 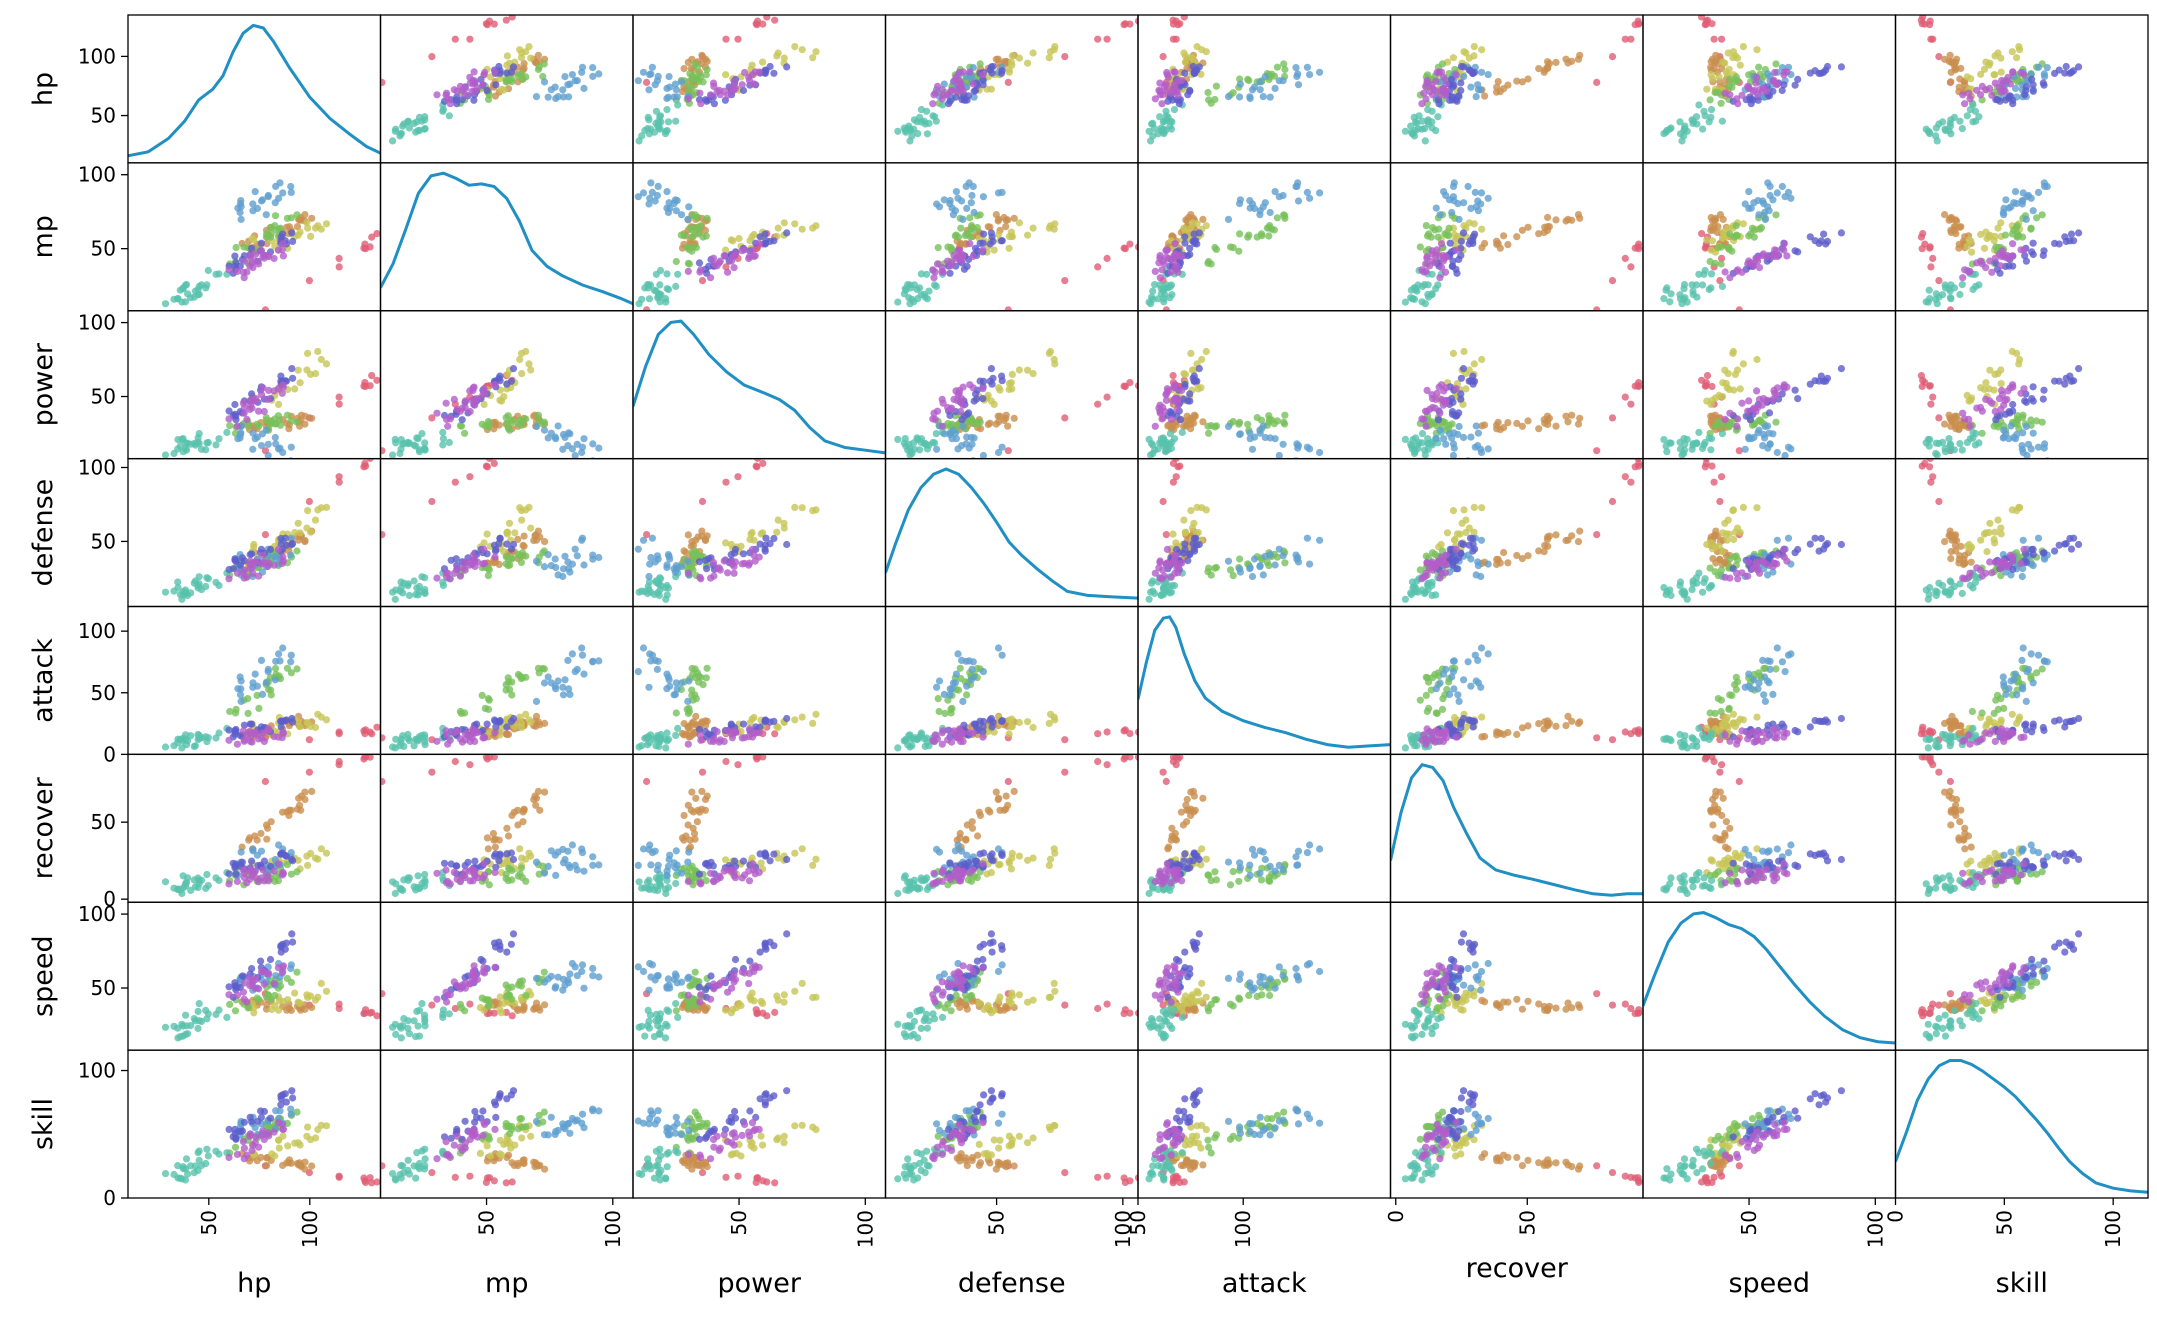 What do you see at coordinates (1011, 237) in the screenshot?
I see `panel-mp-vs-defense` at bounding box center [1011, 237].